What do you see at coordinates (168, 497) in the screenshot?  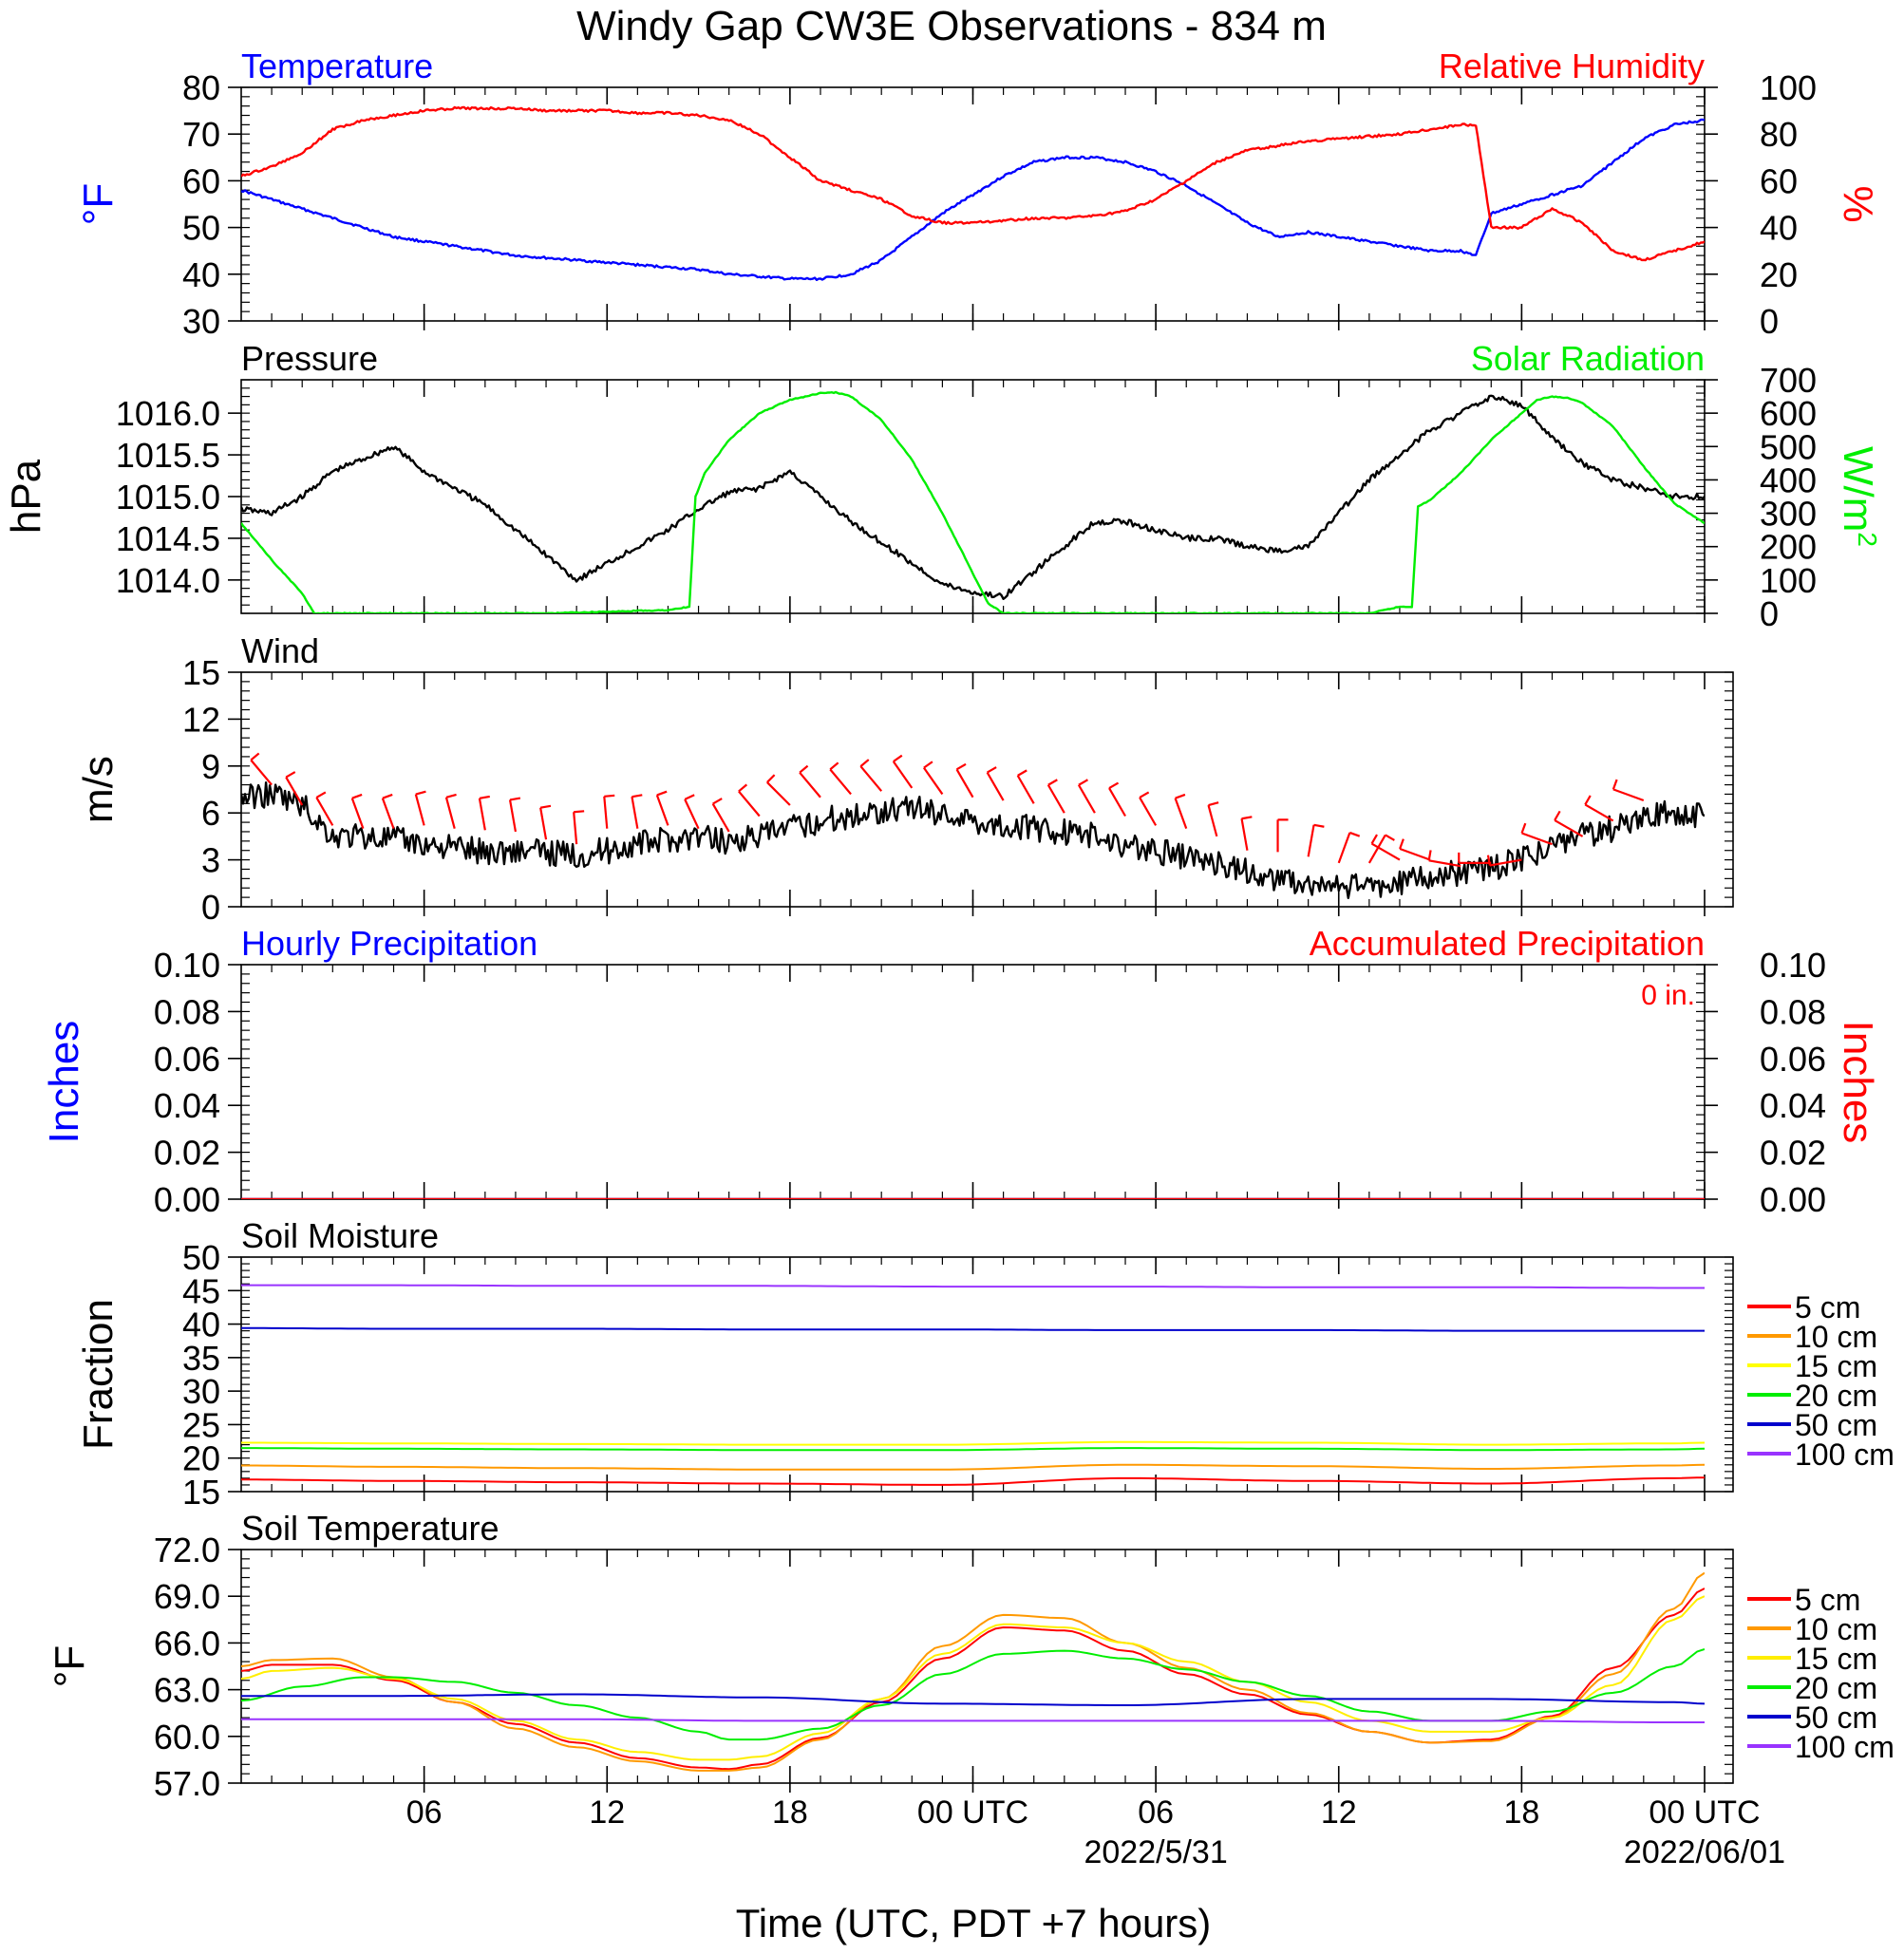 I see `y-left-tick-label: 1015.0` at bounding box center [168, 497].